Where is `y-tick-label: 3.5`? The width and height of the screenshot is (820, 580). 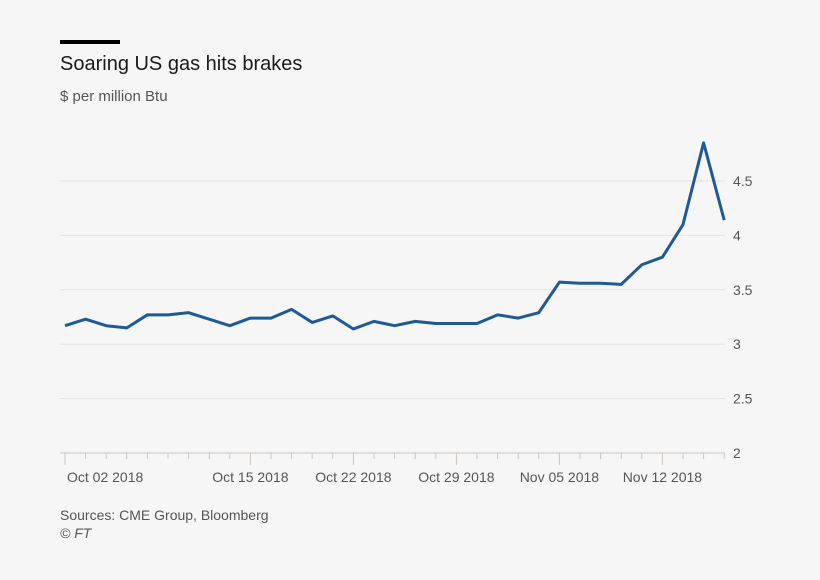 y-tick-label: 3.5 is located at coordinates (743, 290).